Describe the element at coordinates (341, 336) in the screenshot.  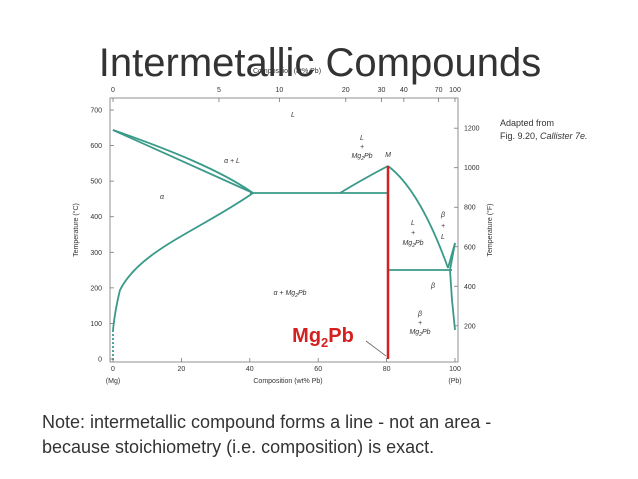
I see `label-part: Pb` at that location.